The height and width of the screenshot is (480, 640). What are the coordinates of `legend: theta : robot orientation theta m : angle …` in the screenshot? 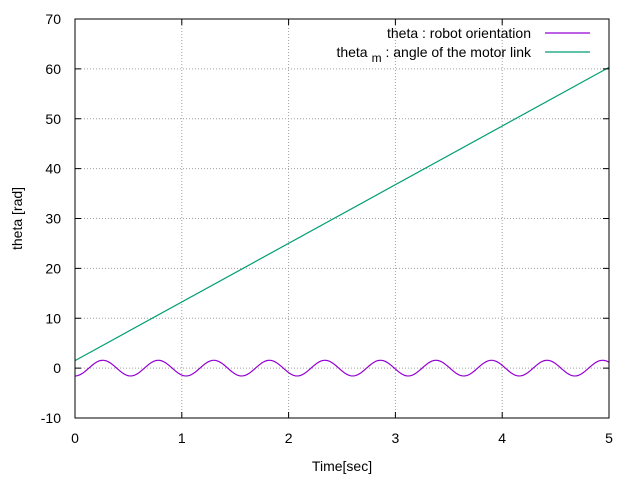 It's located at (463, 45).